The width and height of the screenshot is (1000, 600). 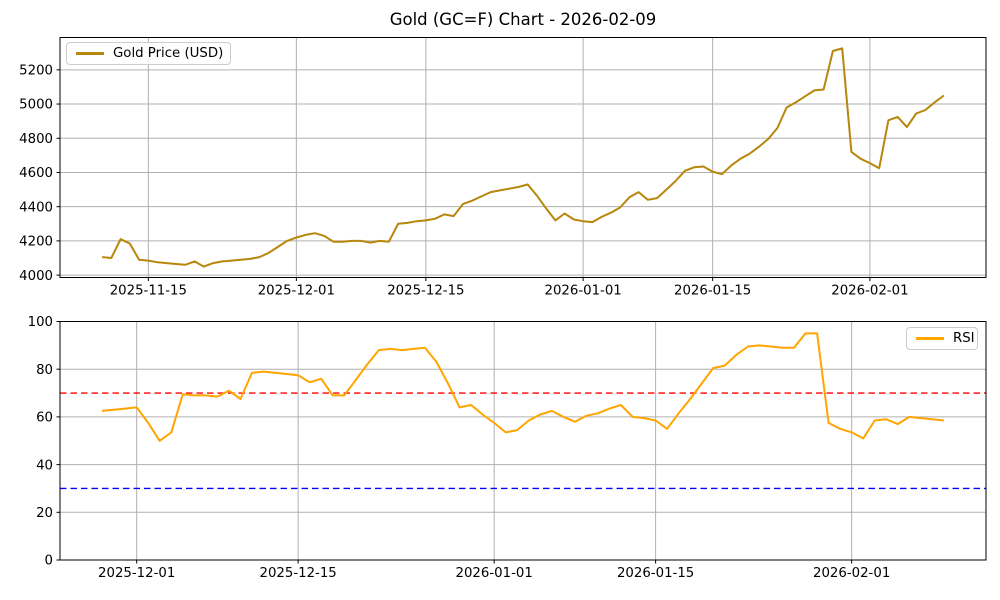 I want to click on y-tick-label: 5200, so click(x=36, y=71).